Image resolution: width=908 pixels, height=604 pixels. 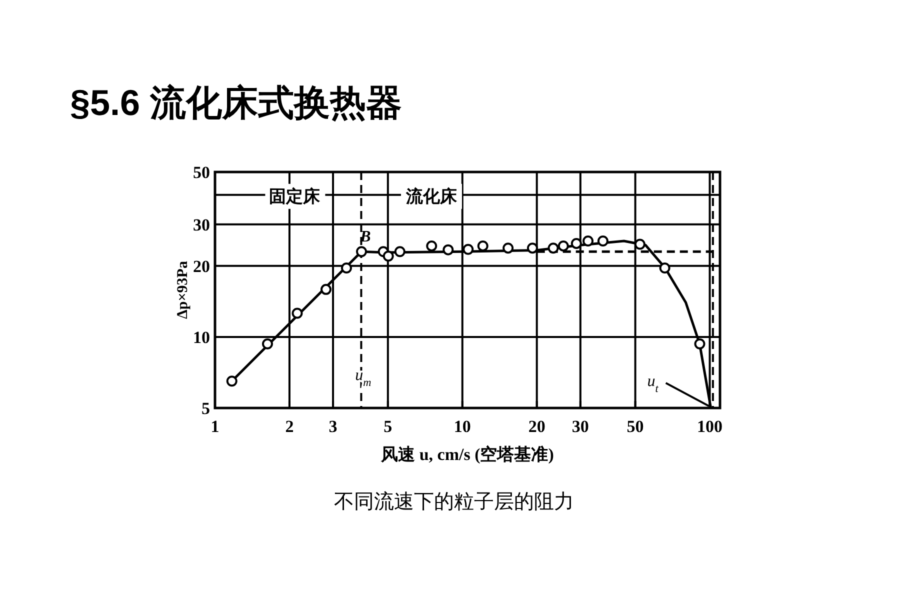 I want to click on y-tick-label: 20, so click(x=201, y=266).